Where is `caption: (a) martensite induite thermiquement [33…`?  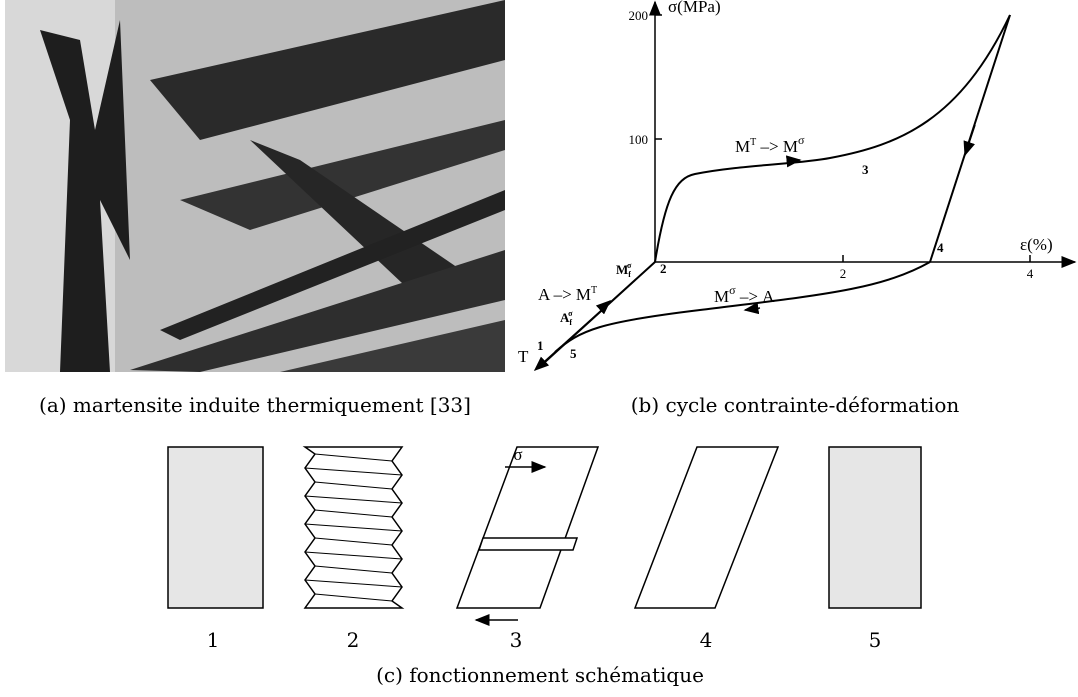
caption: (a) martensite induite thermiquement [33… is located at coordinates (255, 405).